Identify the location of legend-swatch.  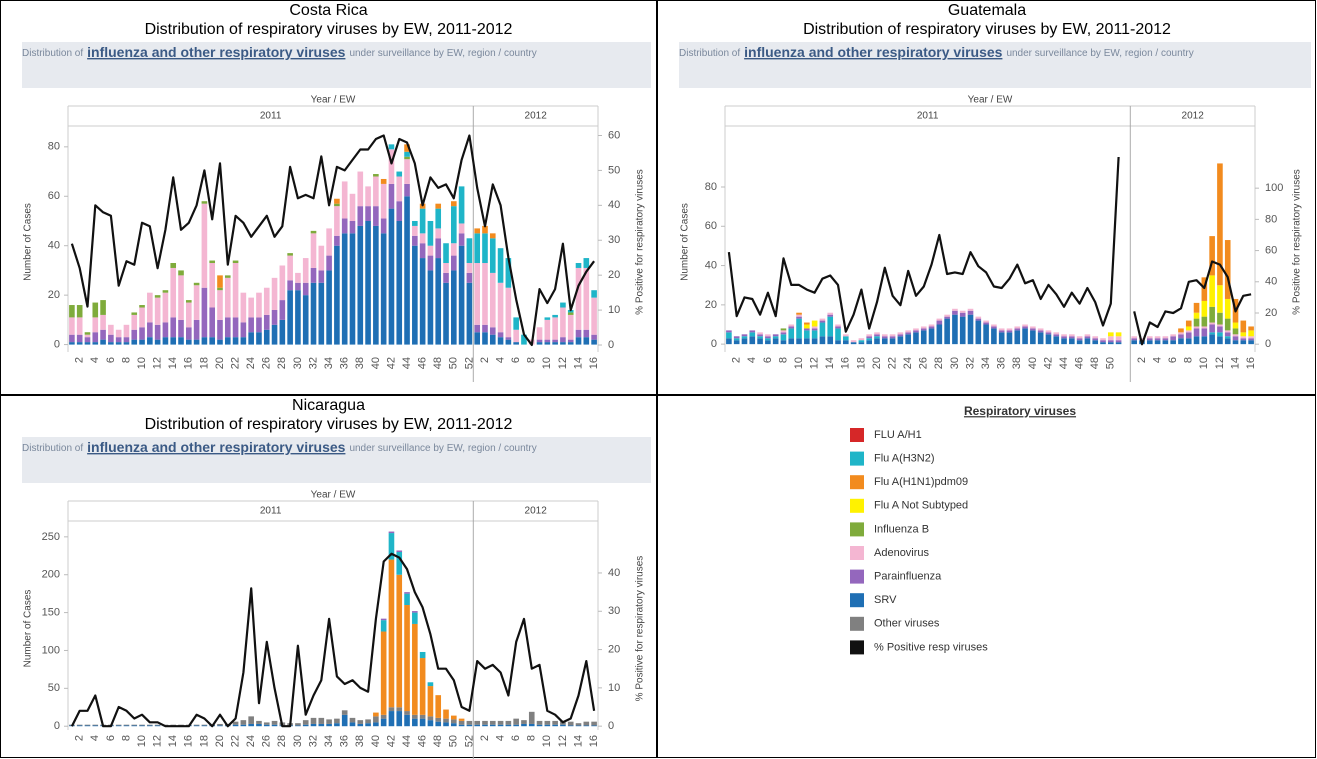
(857, 482).